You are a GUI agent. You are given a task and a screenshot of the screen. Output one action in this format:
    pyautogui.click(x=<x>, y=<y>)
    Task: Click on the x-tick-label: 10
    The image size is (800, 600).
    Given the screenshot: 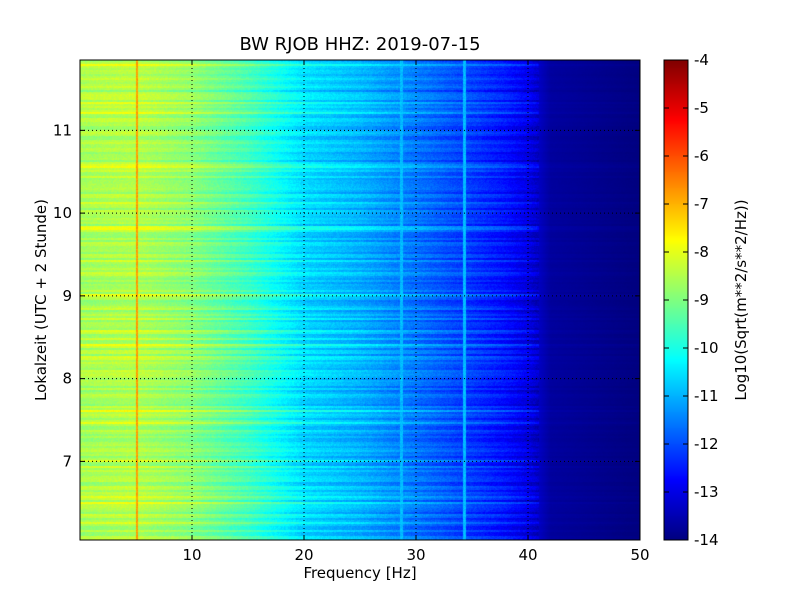 What is the action you would take?
    pyautogui.click(x=191, y=555)
    